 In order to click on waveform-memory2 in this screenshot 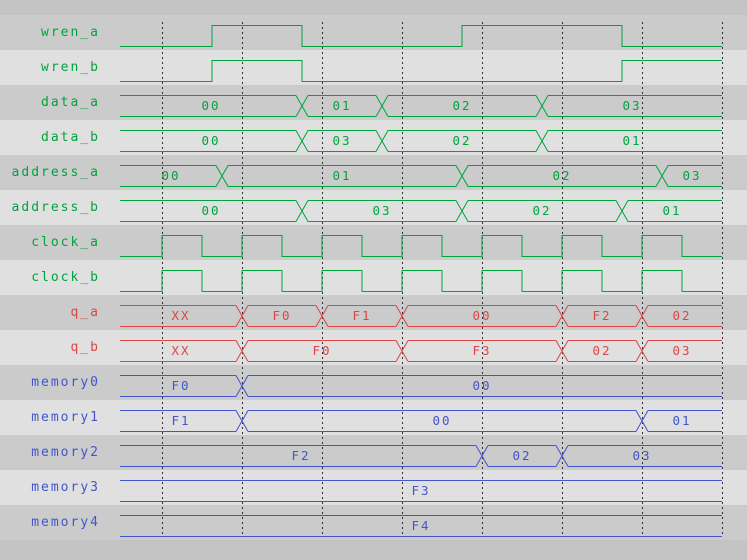, I will do `click(421, 456)`.